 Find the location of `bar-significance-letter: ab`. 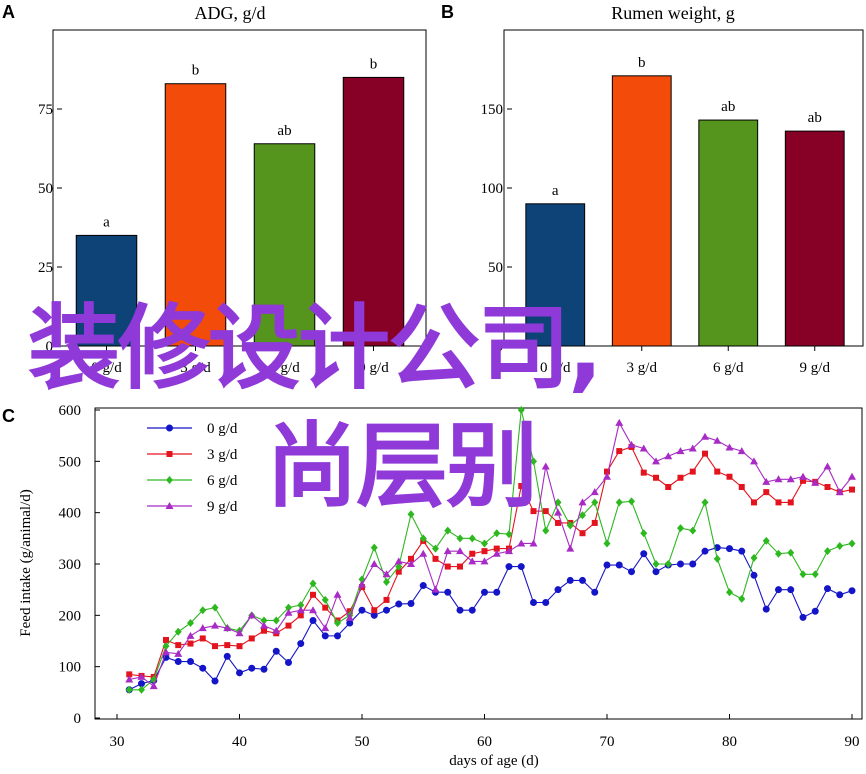

bar-significance-letter: ab is located at coordinates (284, 131).